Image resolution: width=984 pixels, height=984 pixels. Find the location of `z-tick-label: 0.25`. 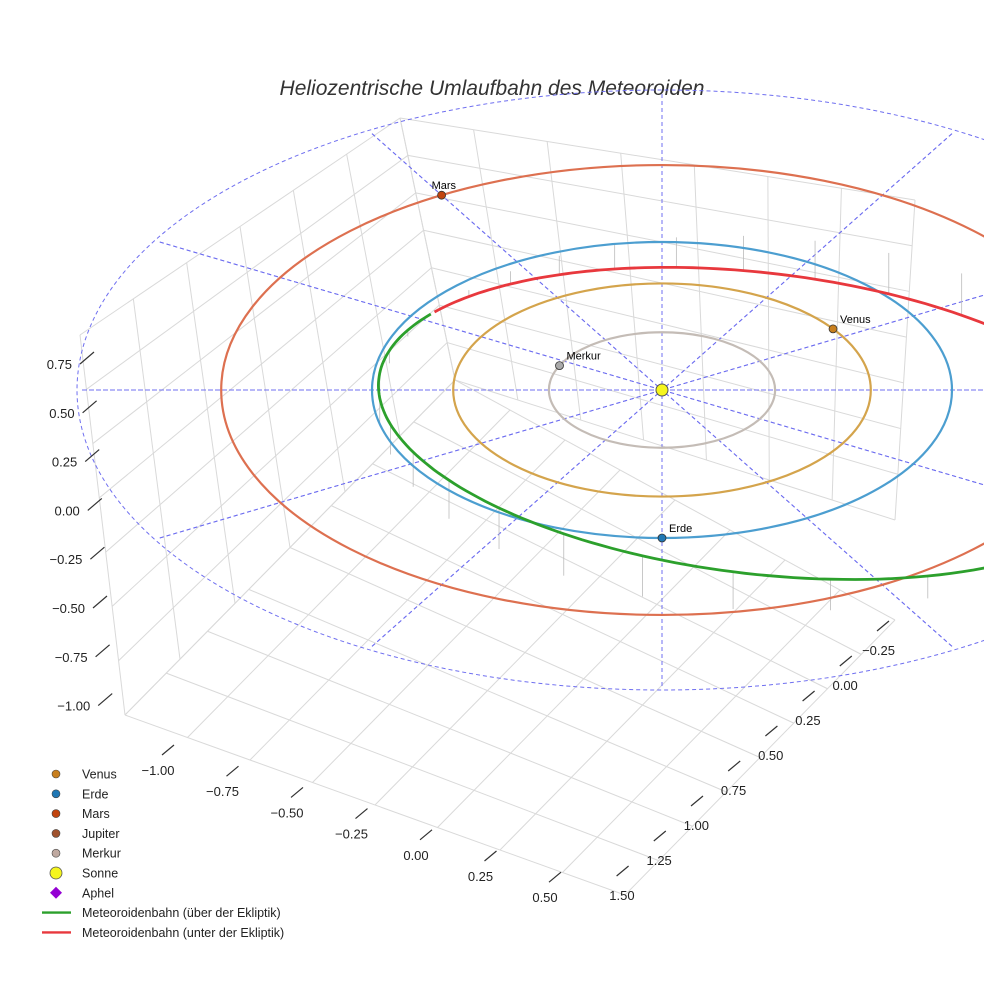

z-tick-label: 0.25 is located at coordinates (64, 462).